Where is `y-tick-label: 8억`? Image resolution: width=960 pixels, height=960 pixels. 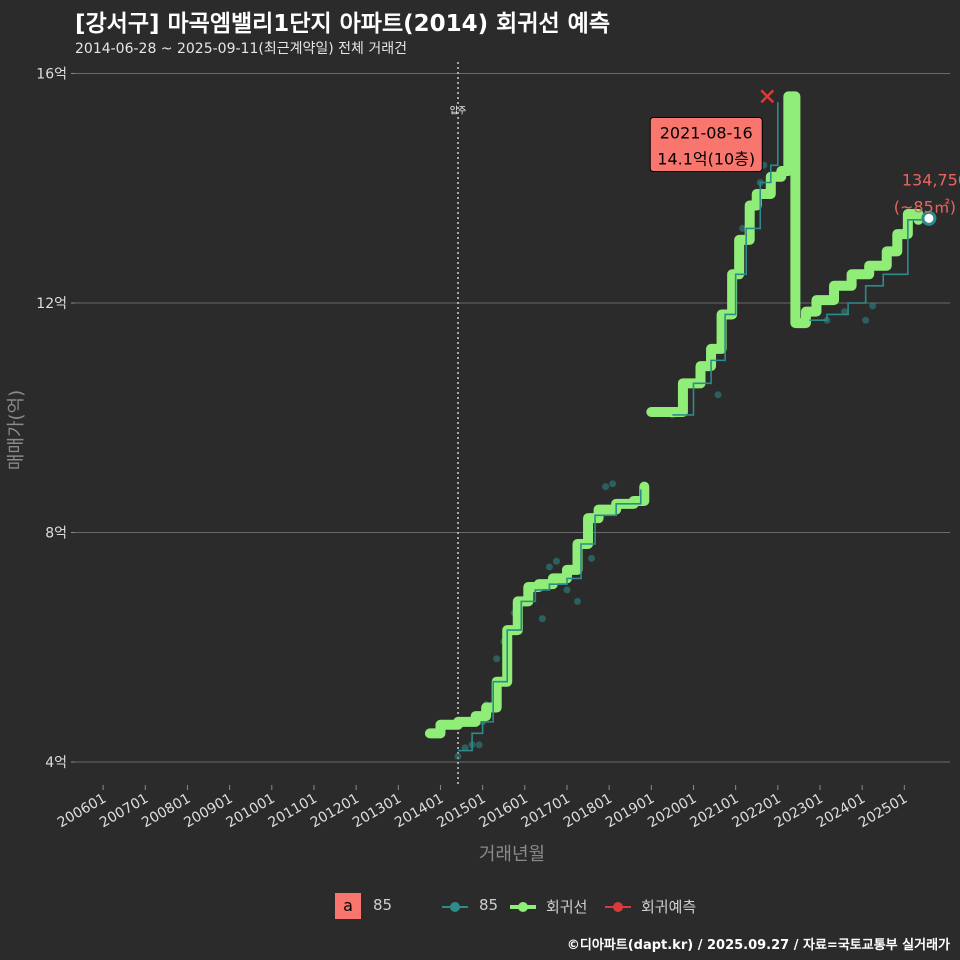 y-tick-label: 8억 is located at coordinates (56, 534).